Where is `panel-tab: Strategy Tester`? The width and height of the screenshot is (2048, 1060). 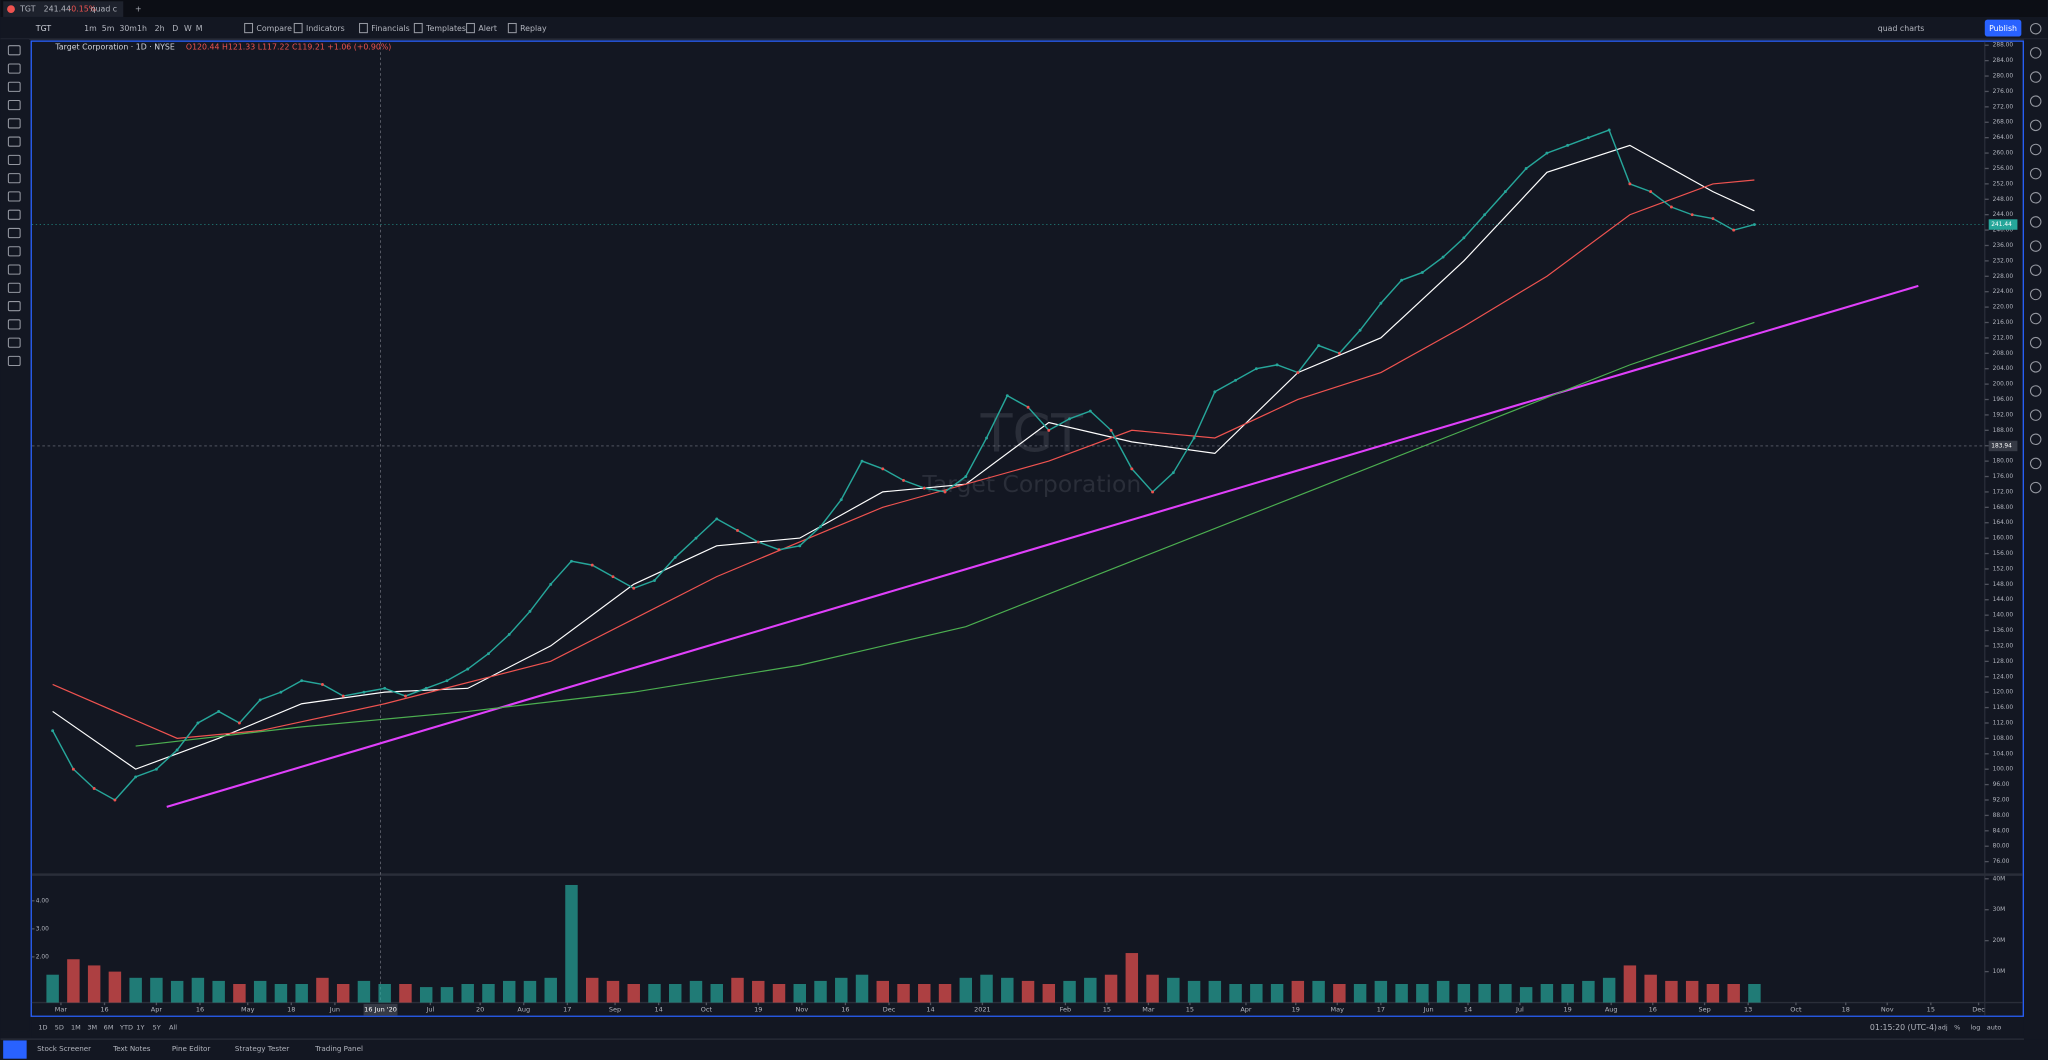
panel-tab: Strategy Tester is located at coordinates (262, 1048).